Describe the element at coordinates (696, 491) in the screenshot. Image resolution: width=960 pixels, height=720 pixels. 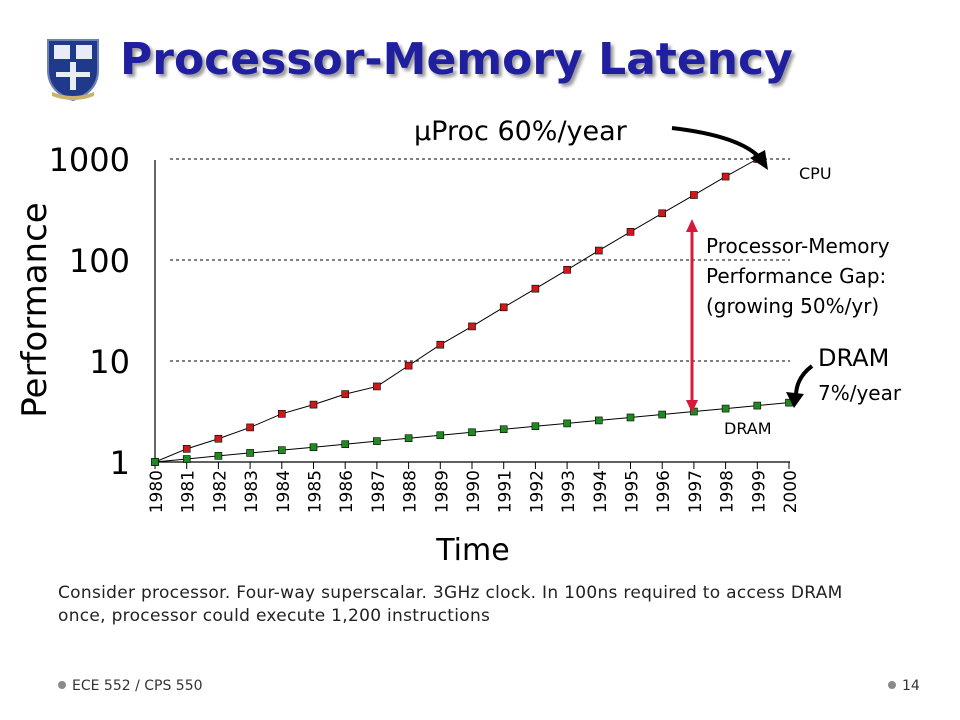
I see `x-tick-label: 1997` at that location.